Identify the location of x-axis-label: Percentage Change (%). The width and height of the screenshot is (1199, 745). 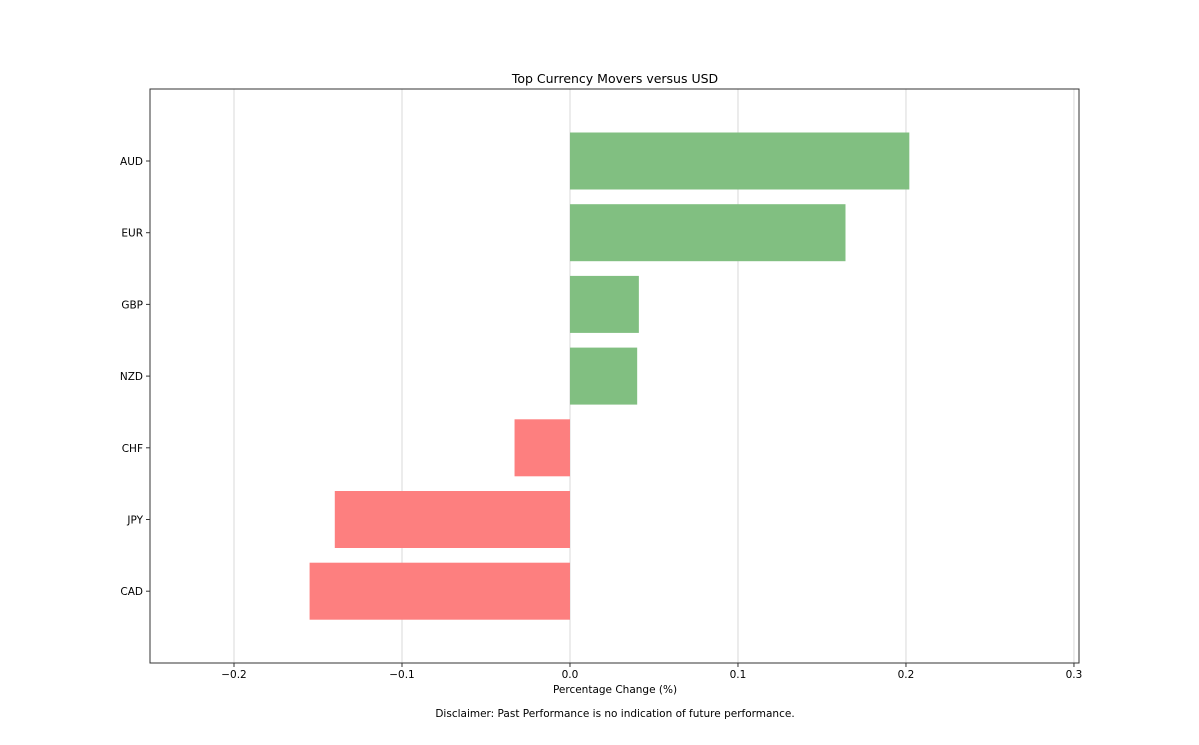
(615, 690).